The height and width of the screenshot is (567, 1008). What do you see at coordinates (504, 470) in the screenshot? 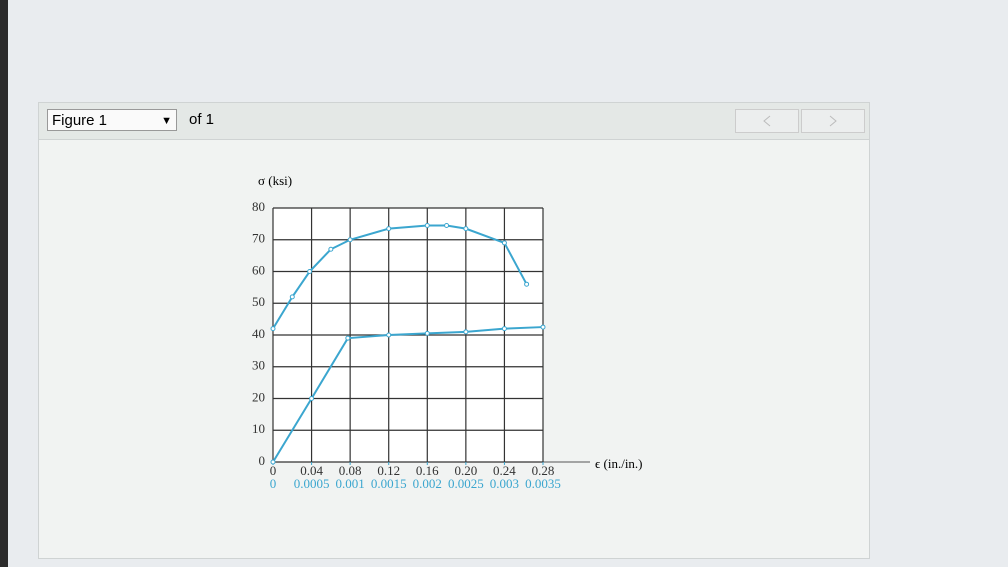
I see `x-tick-label: 0.24` at bounding box center [504, 470].